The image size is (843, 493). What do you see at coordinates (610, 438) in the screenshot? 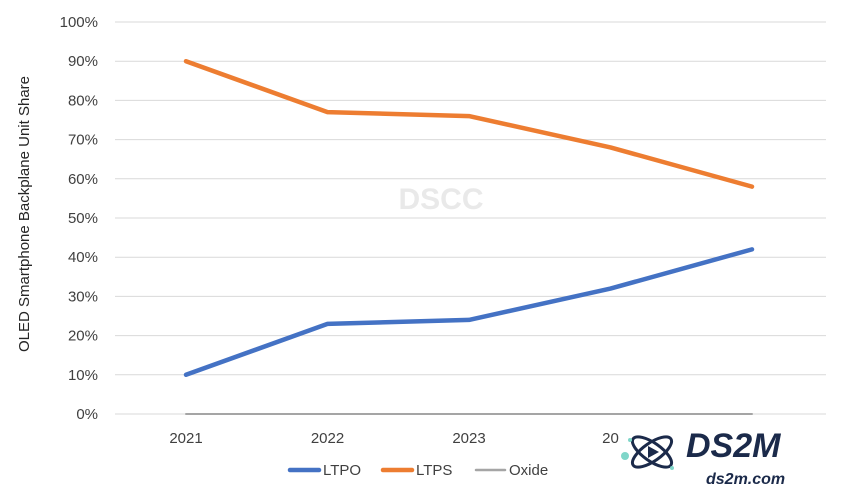
I see `x-tick-label: 20` at bounding box center [610, 438].